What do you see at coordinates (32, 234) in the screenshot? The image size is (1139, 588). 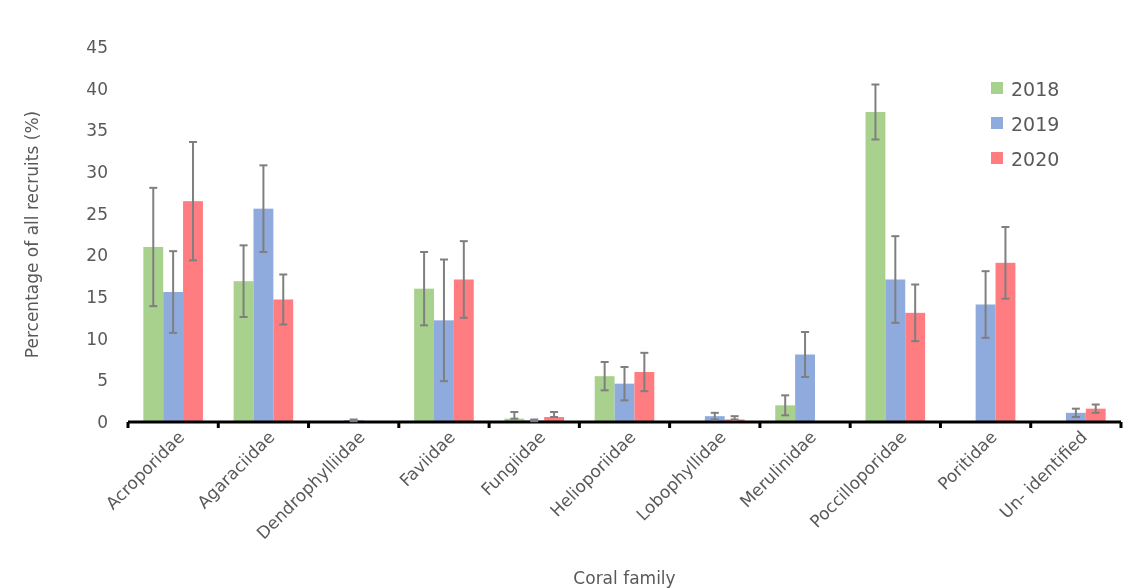 I see `y-axis-title: Percentage of all recruits (%)` at bounding box center [32, 234].